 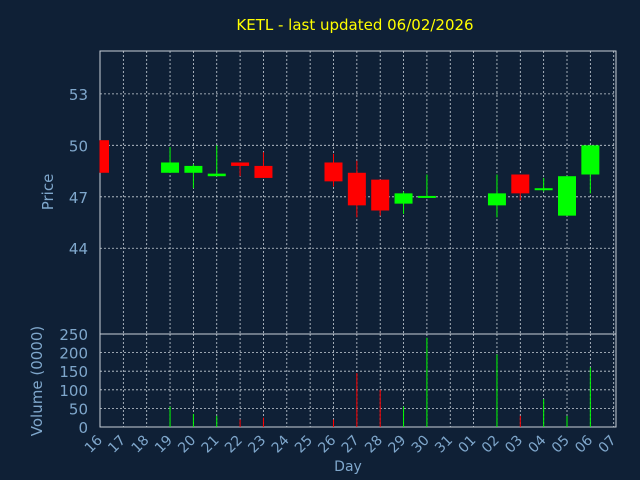 What do you see at coordinates (78, 95) in the screenshot?
I see `price-tick-label: 53` at bounding box center [78, 95].